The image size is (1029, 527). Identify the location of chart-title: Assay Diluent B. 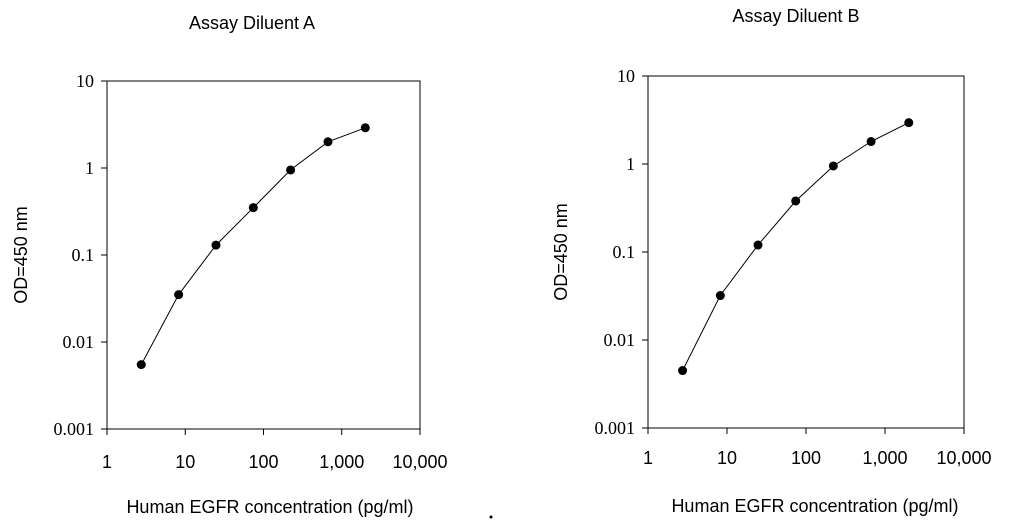
(795, 16).